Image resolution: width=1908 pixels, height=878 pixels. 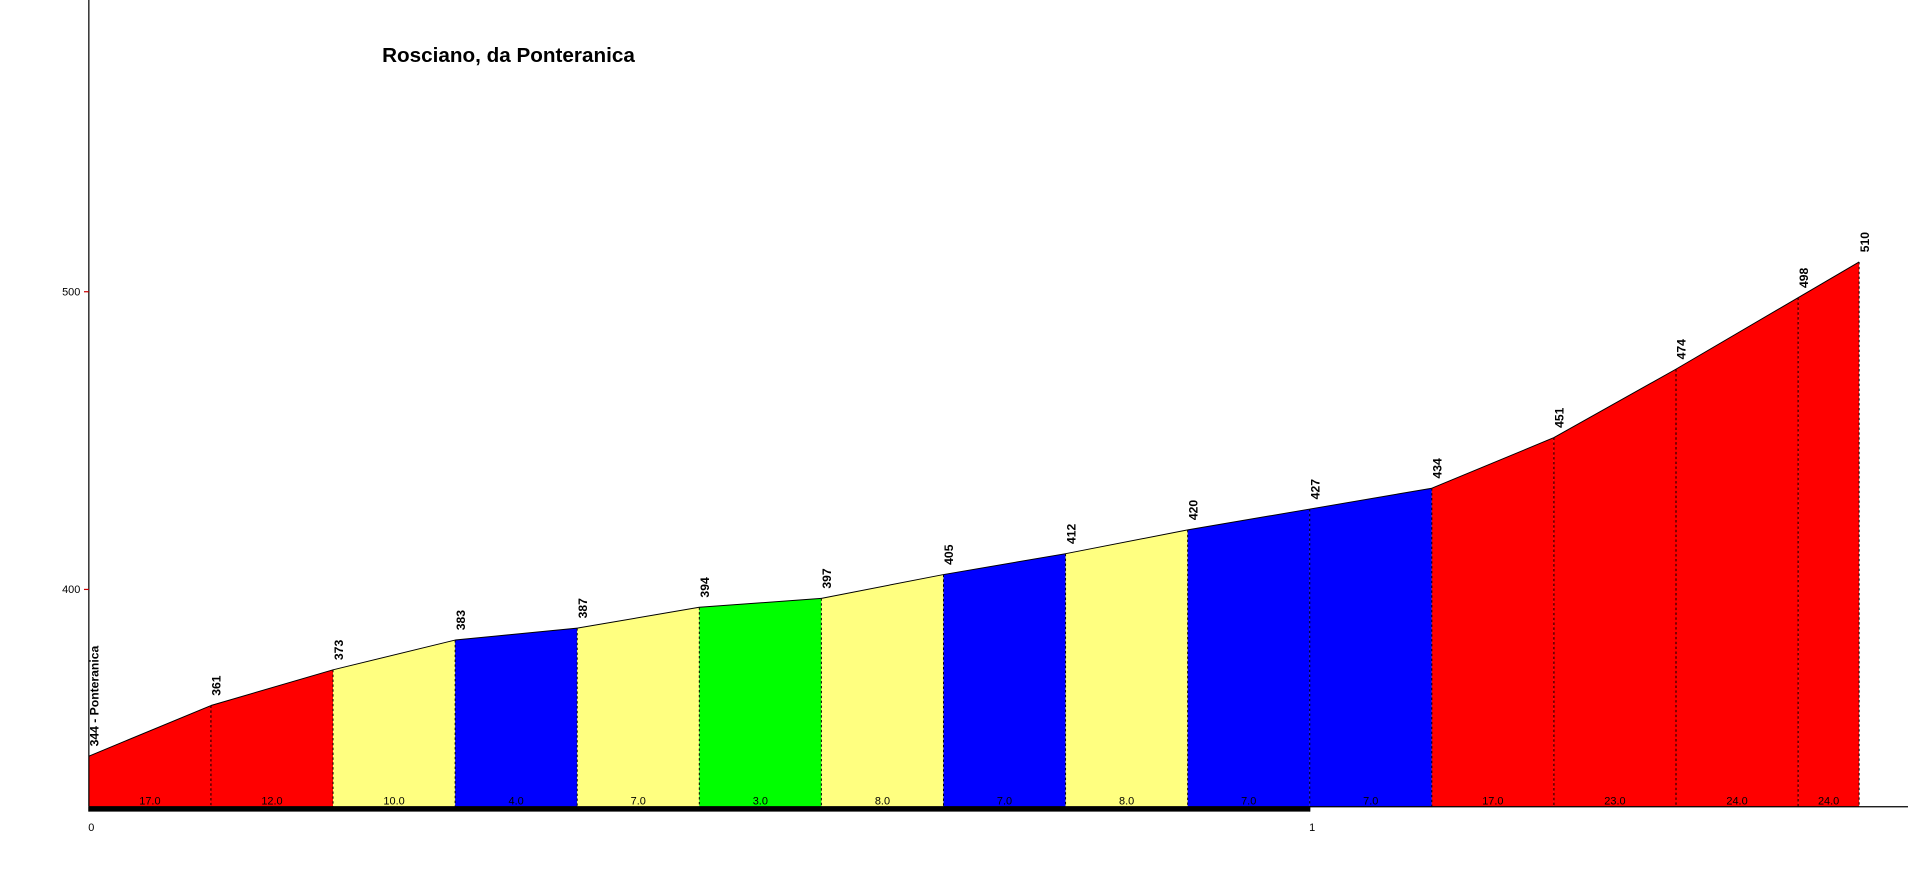 What do you see at coordinates (1614, 801) in the screenshot?
I see `grade-label: 23.0` at bounding box center [1614, 801].